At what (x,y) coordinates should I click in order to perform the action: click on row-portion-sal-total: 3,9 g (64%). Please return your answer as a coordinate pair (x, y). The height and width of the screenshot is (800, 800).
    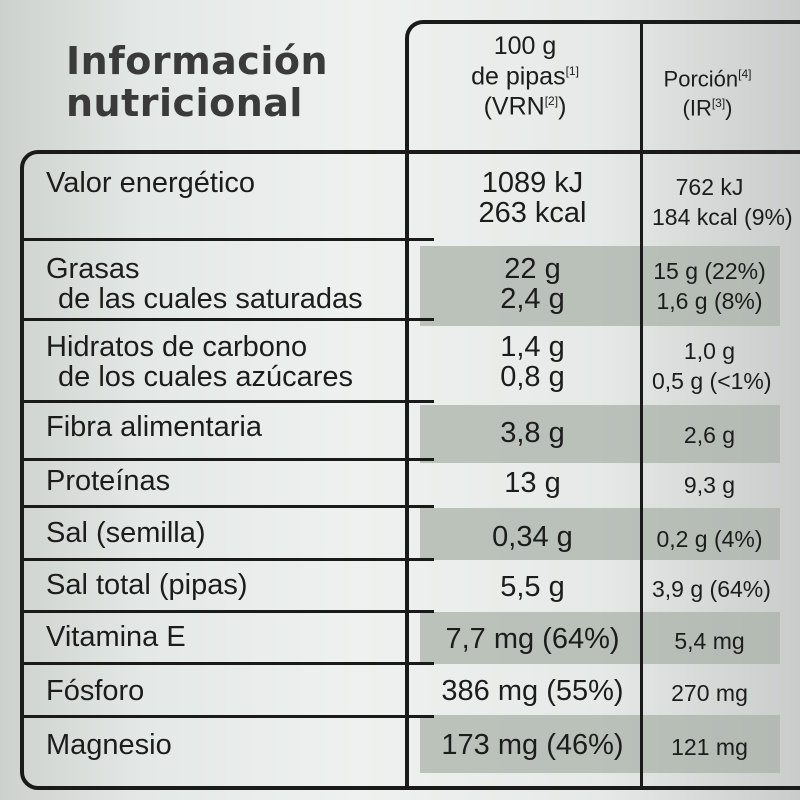
    Looking at the image, I should click on (711, 589).